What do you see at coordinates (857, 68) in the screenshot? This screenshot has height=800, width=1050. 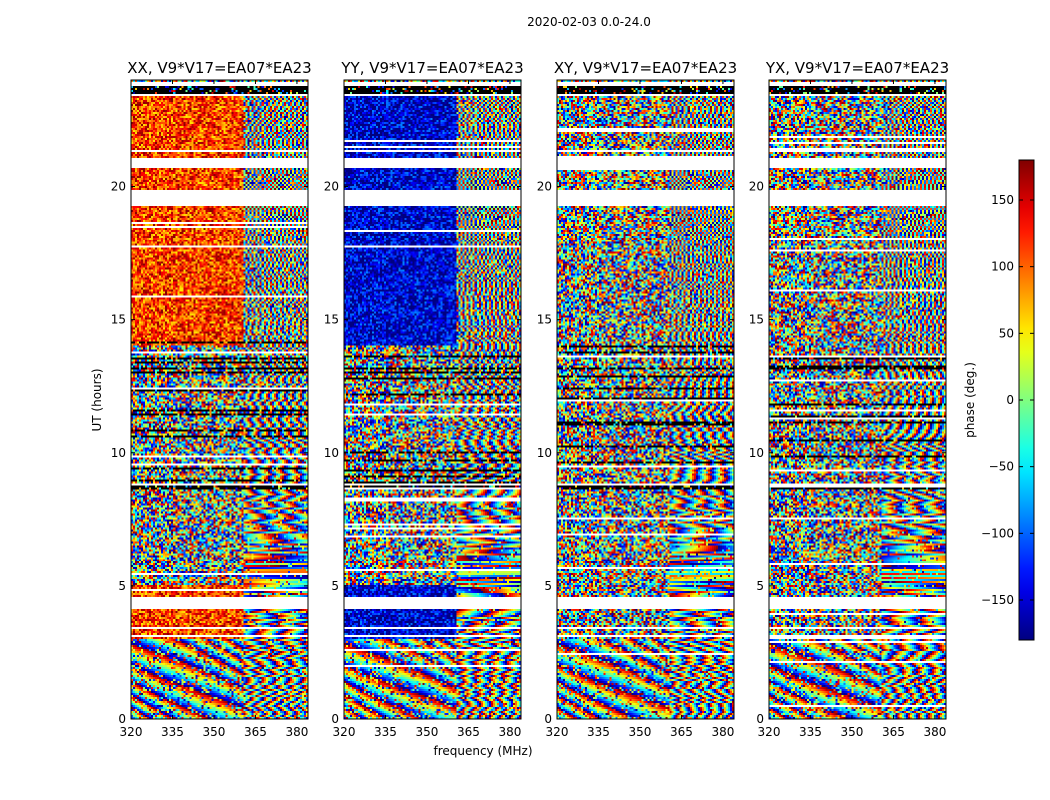 I see `panel-title: YX, V9*V17=EA07*EA23` at bounding box center [857, 68].